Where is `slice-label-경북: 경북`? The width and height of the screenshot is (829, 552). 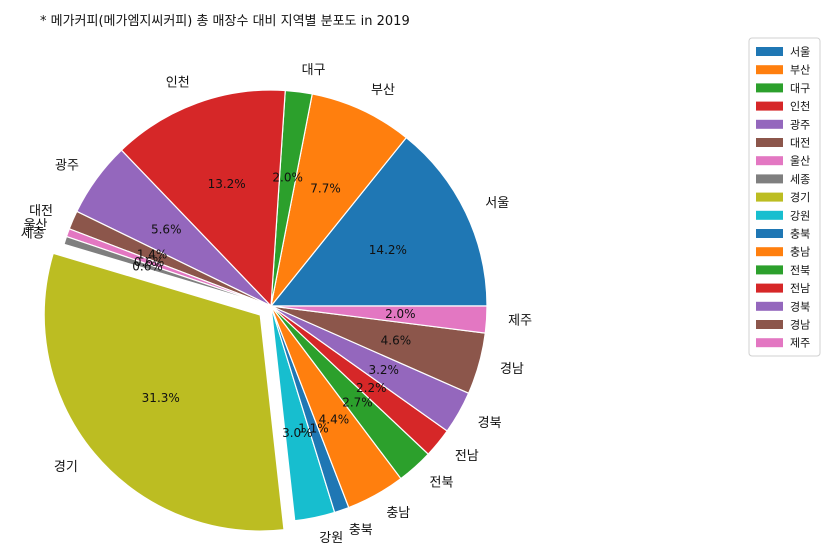 slice-label-경북: 경북 is located at coordinates (490, 423).